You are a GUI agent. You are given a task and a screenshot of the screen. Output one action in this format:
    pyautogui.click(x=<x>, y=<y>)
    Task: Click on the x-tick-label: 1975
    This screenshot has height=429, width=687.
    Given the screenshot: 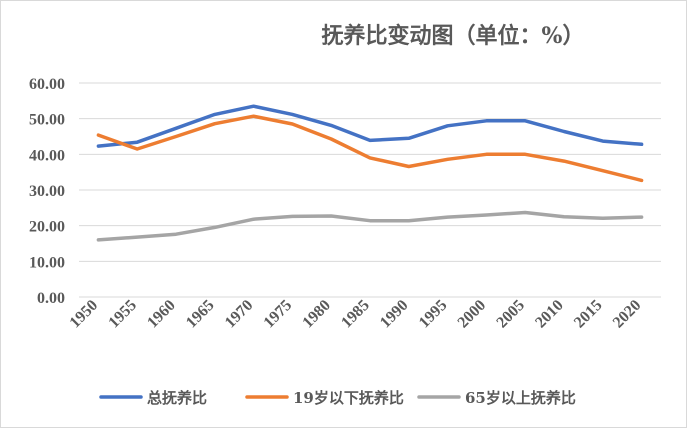 What is the action you would take?
    pyautogui.click(x=278, y=314)
    